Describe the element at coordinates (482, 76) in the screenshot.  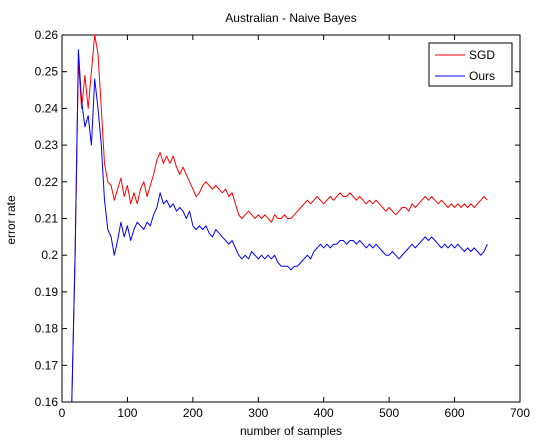
I see `legend-label-ours: Ours` at that location.